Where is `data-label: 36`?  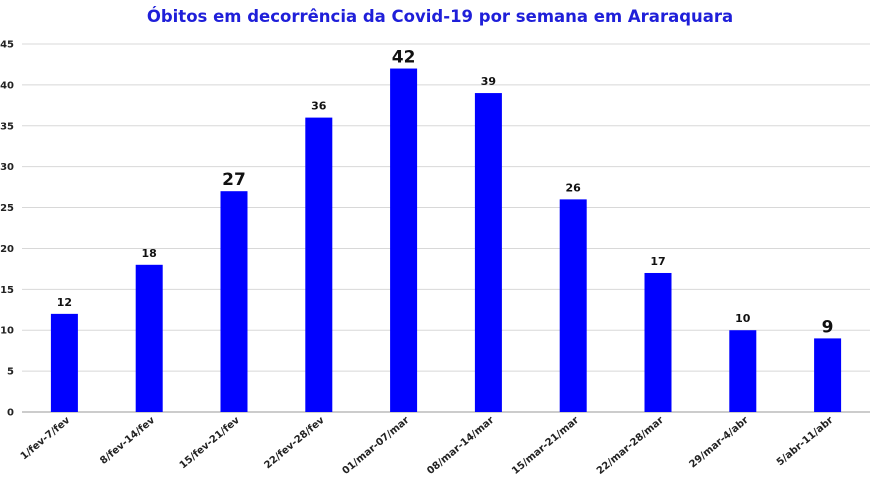 data-label: 36 is located at coordinates (319, 106).